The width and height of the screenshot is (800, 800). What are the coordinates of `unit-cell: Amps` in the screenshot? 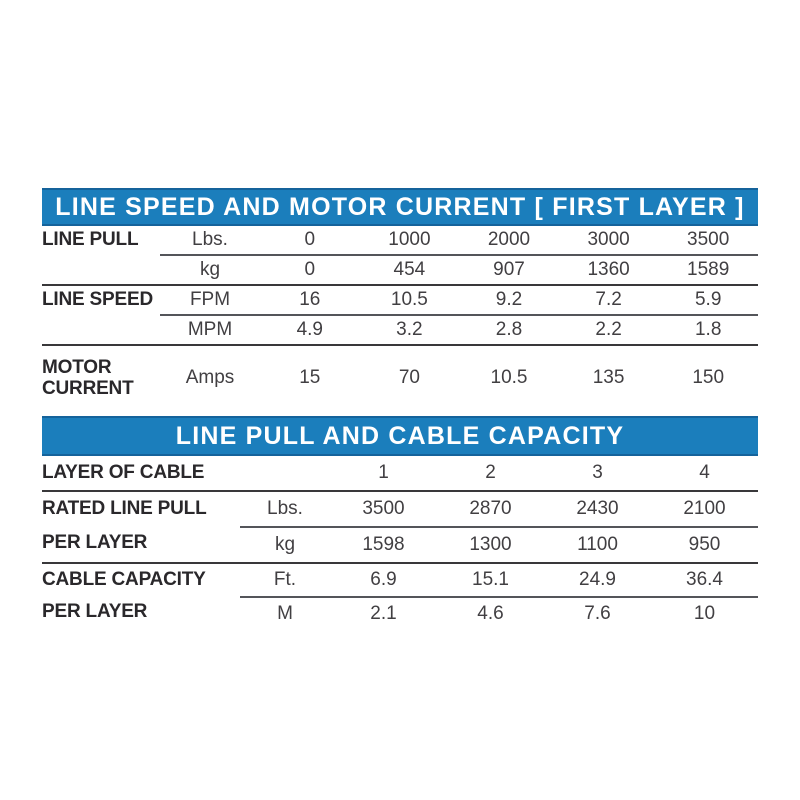 It's located at (210, 377).